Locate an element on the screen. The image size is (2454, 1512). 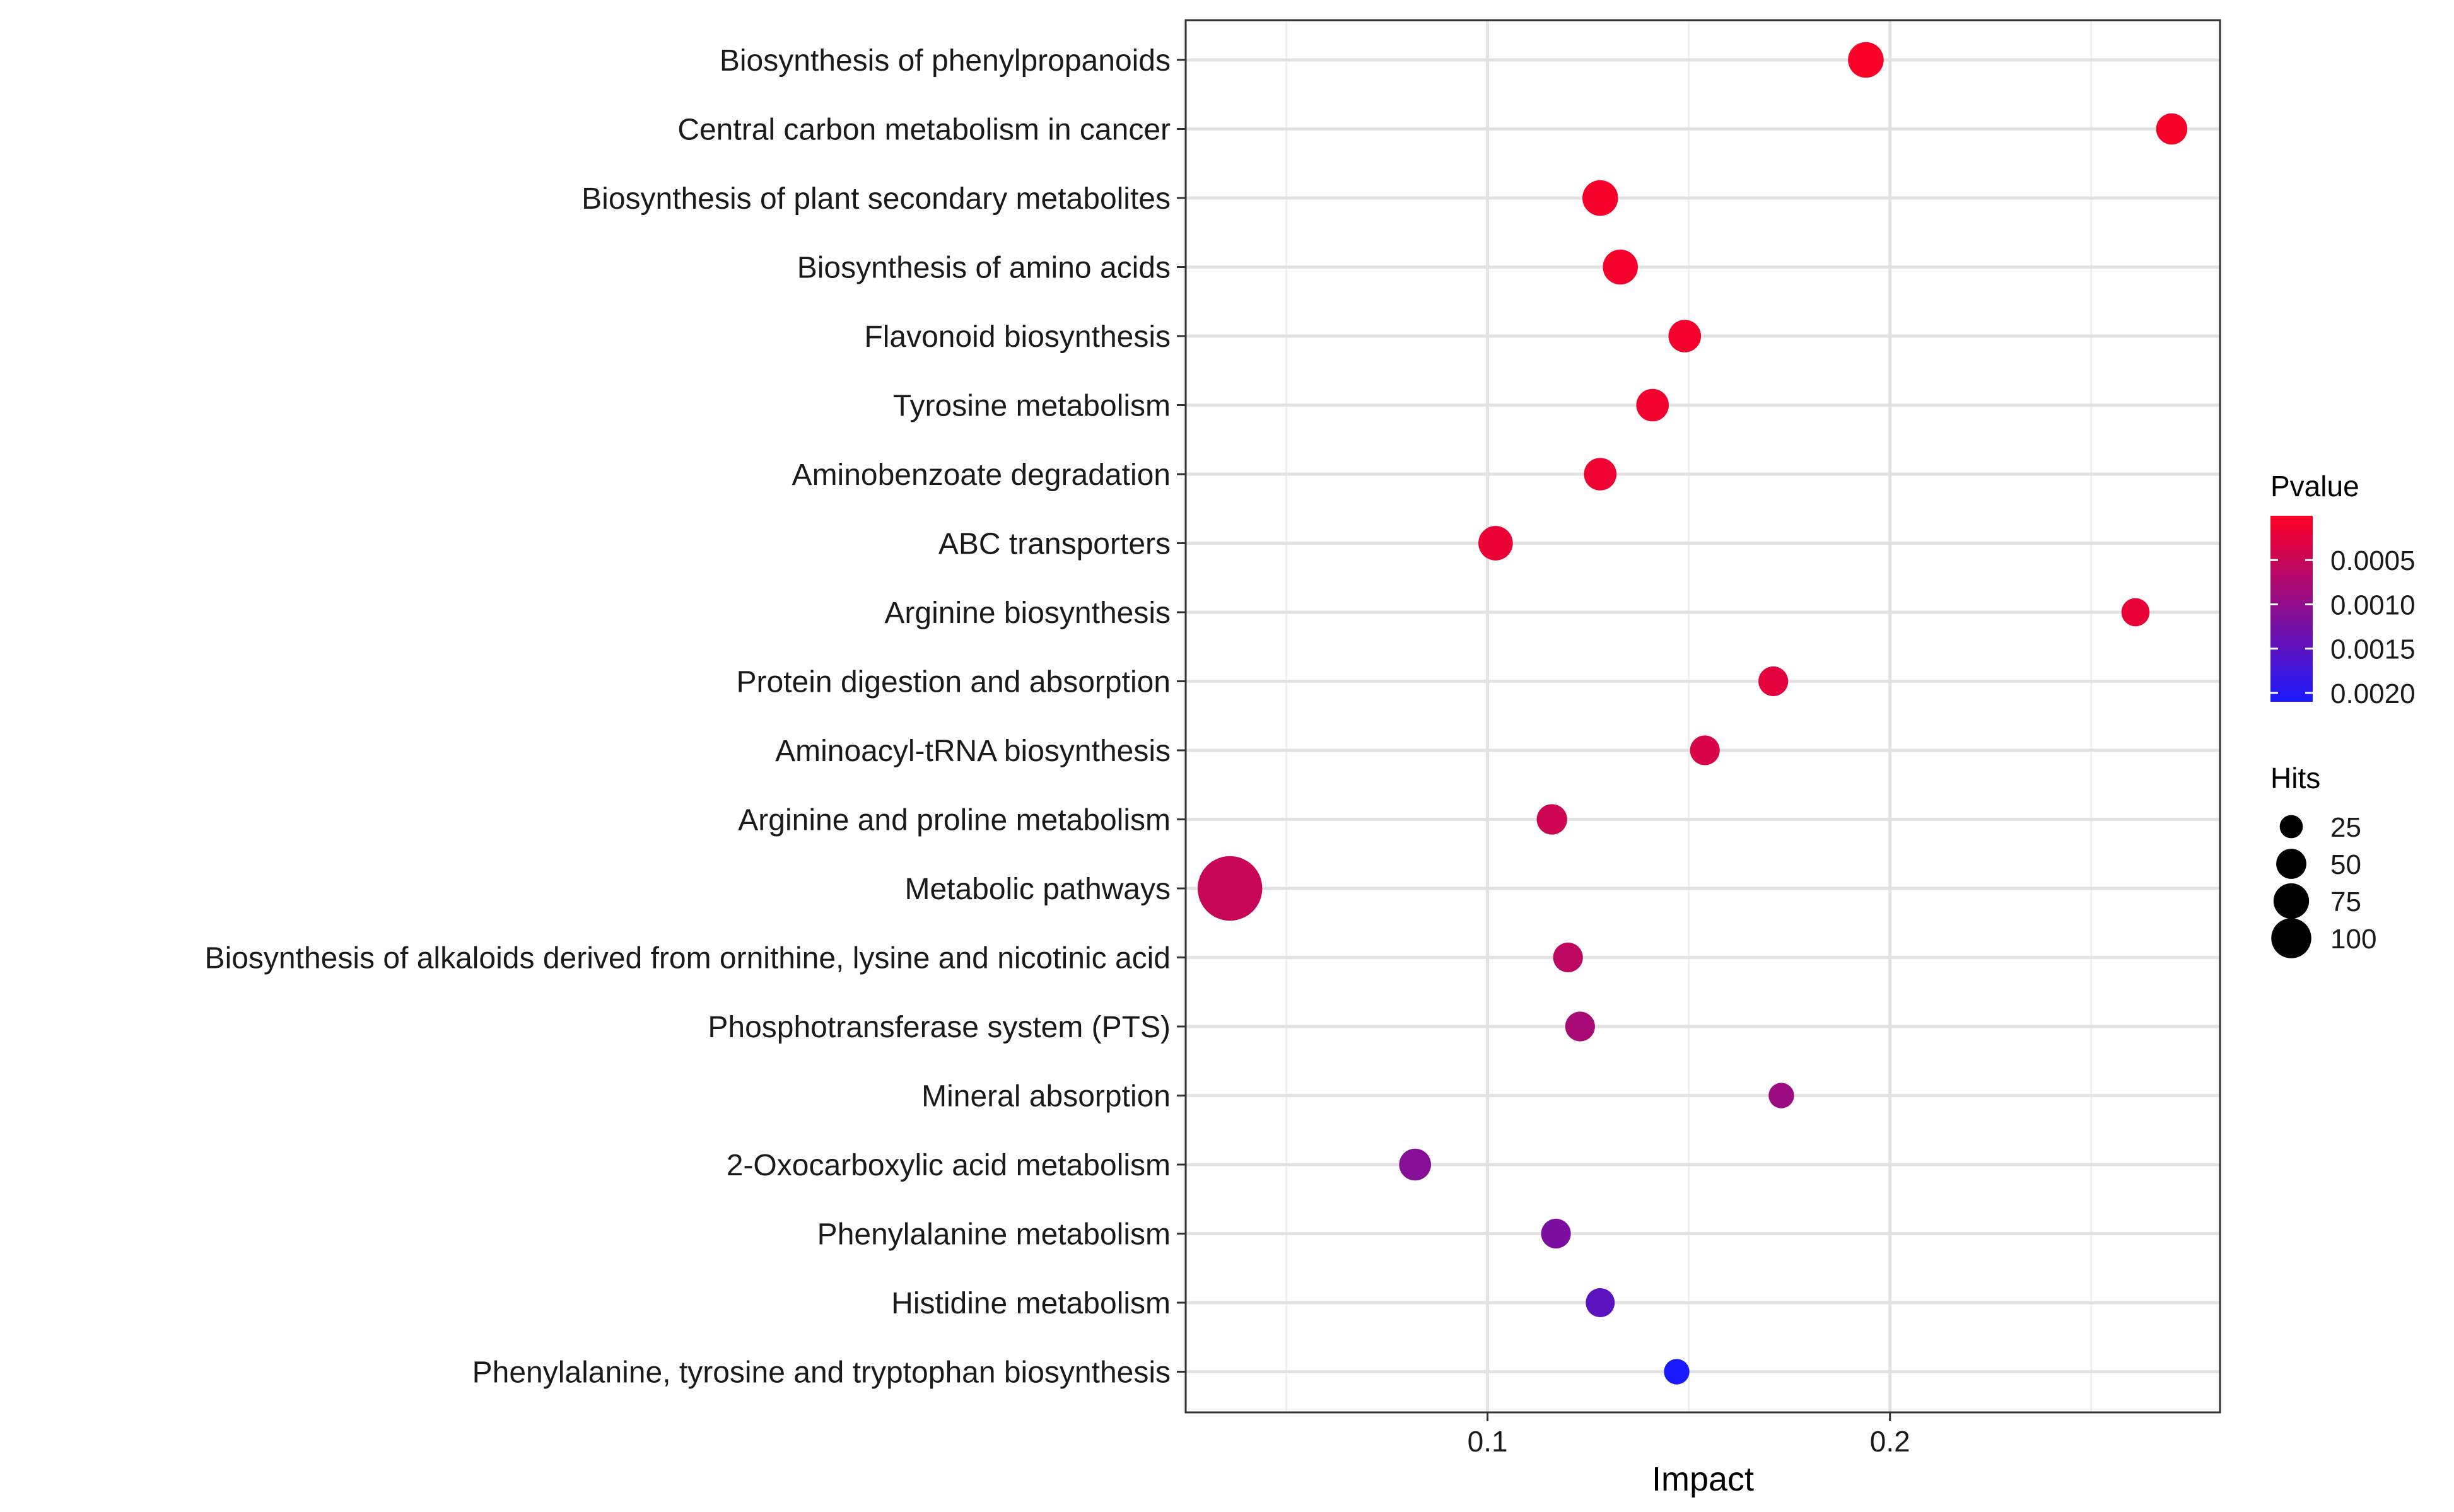
color-legend-label: 0.0020 is located at coordinates (2373, 693).